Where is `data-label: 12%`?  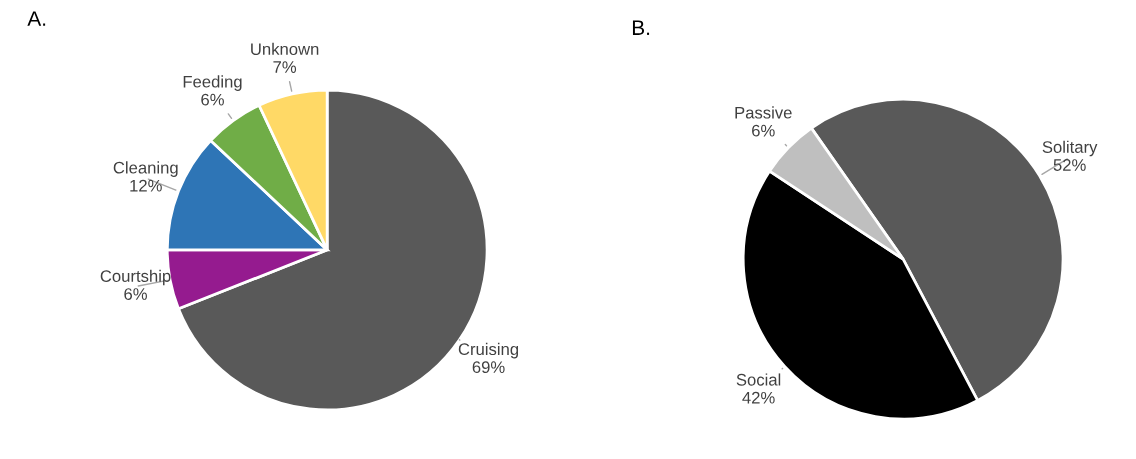 data-label: 12% is located at coordinates (146, 185).